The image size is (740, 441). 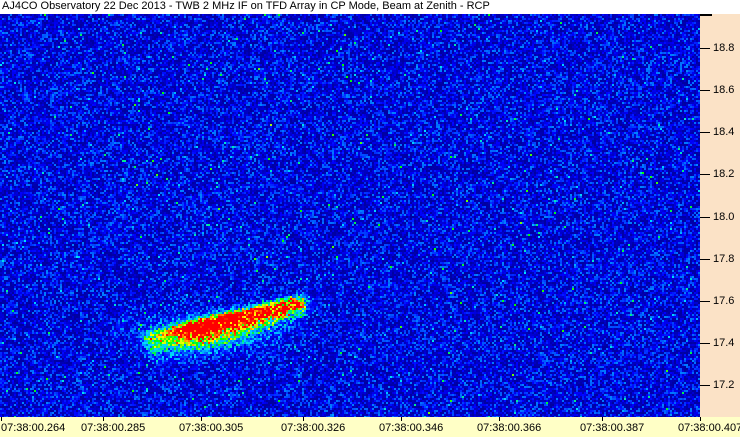 I want to click on freq-tick-label: 17.6, so click(x=724, y=301).